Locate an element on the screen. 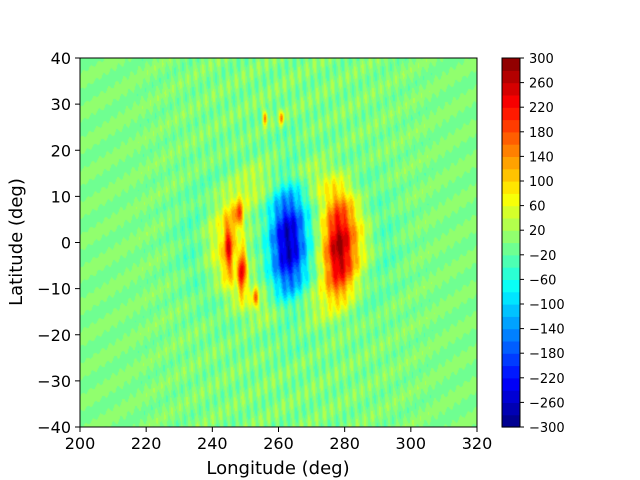 The height and width of the screenshot is (480, 640). colorbar-tick-label: 260 is located at coordinates (541, 84).